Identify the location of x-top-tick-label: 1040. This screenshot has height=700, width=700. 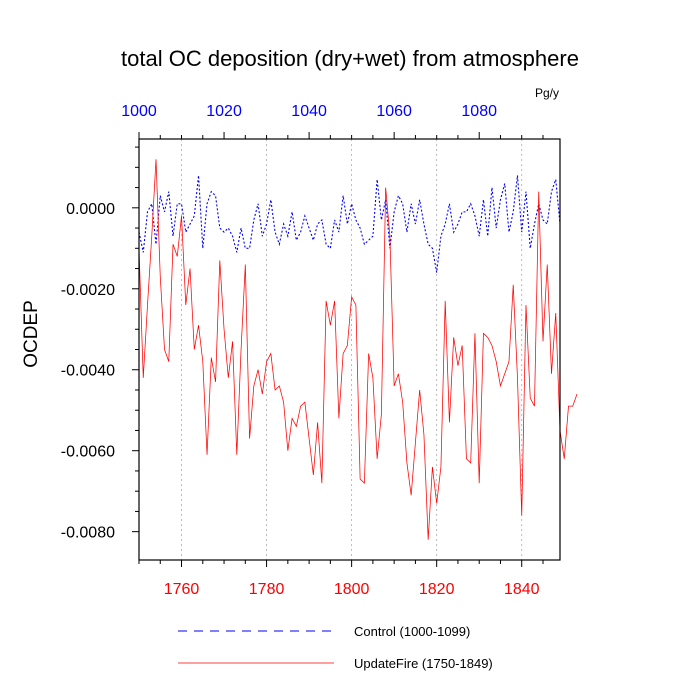
(309, 111).